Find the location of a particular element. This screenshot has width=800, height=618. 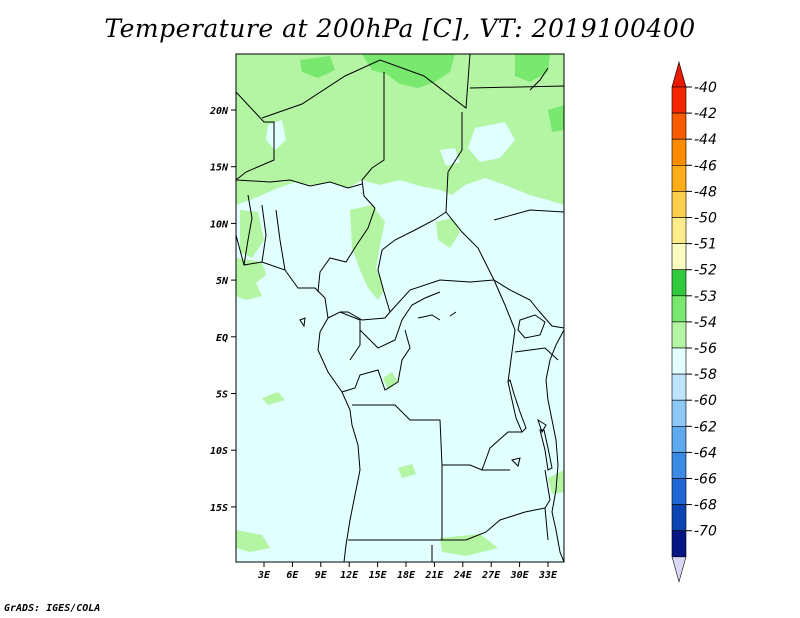

lon-axis: 3E 6E 9E 12E 15E 18E 21E 24E 27E 30E 33E is located at coordinates (407, 571).